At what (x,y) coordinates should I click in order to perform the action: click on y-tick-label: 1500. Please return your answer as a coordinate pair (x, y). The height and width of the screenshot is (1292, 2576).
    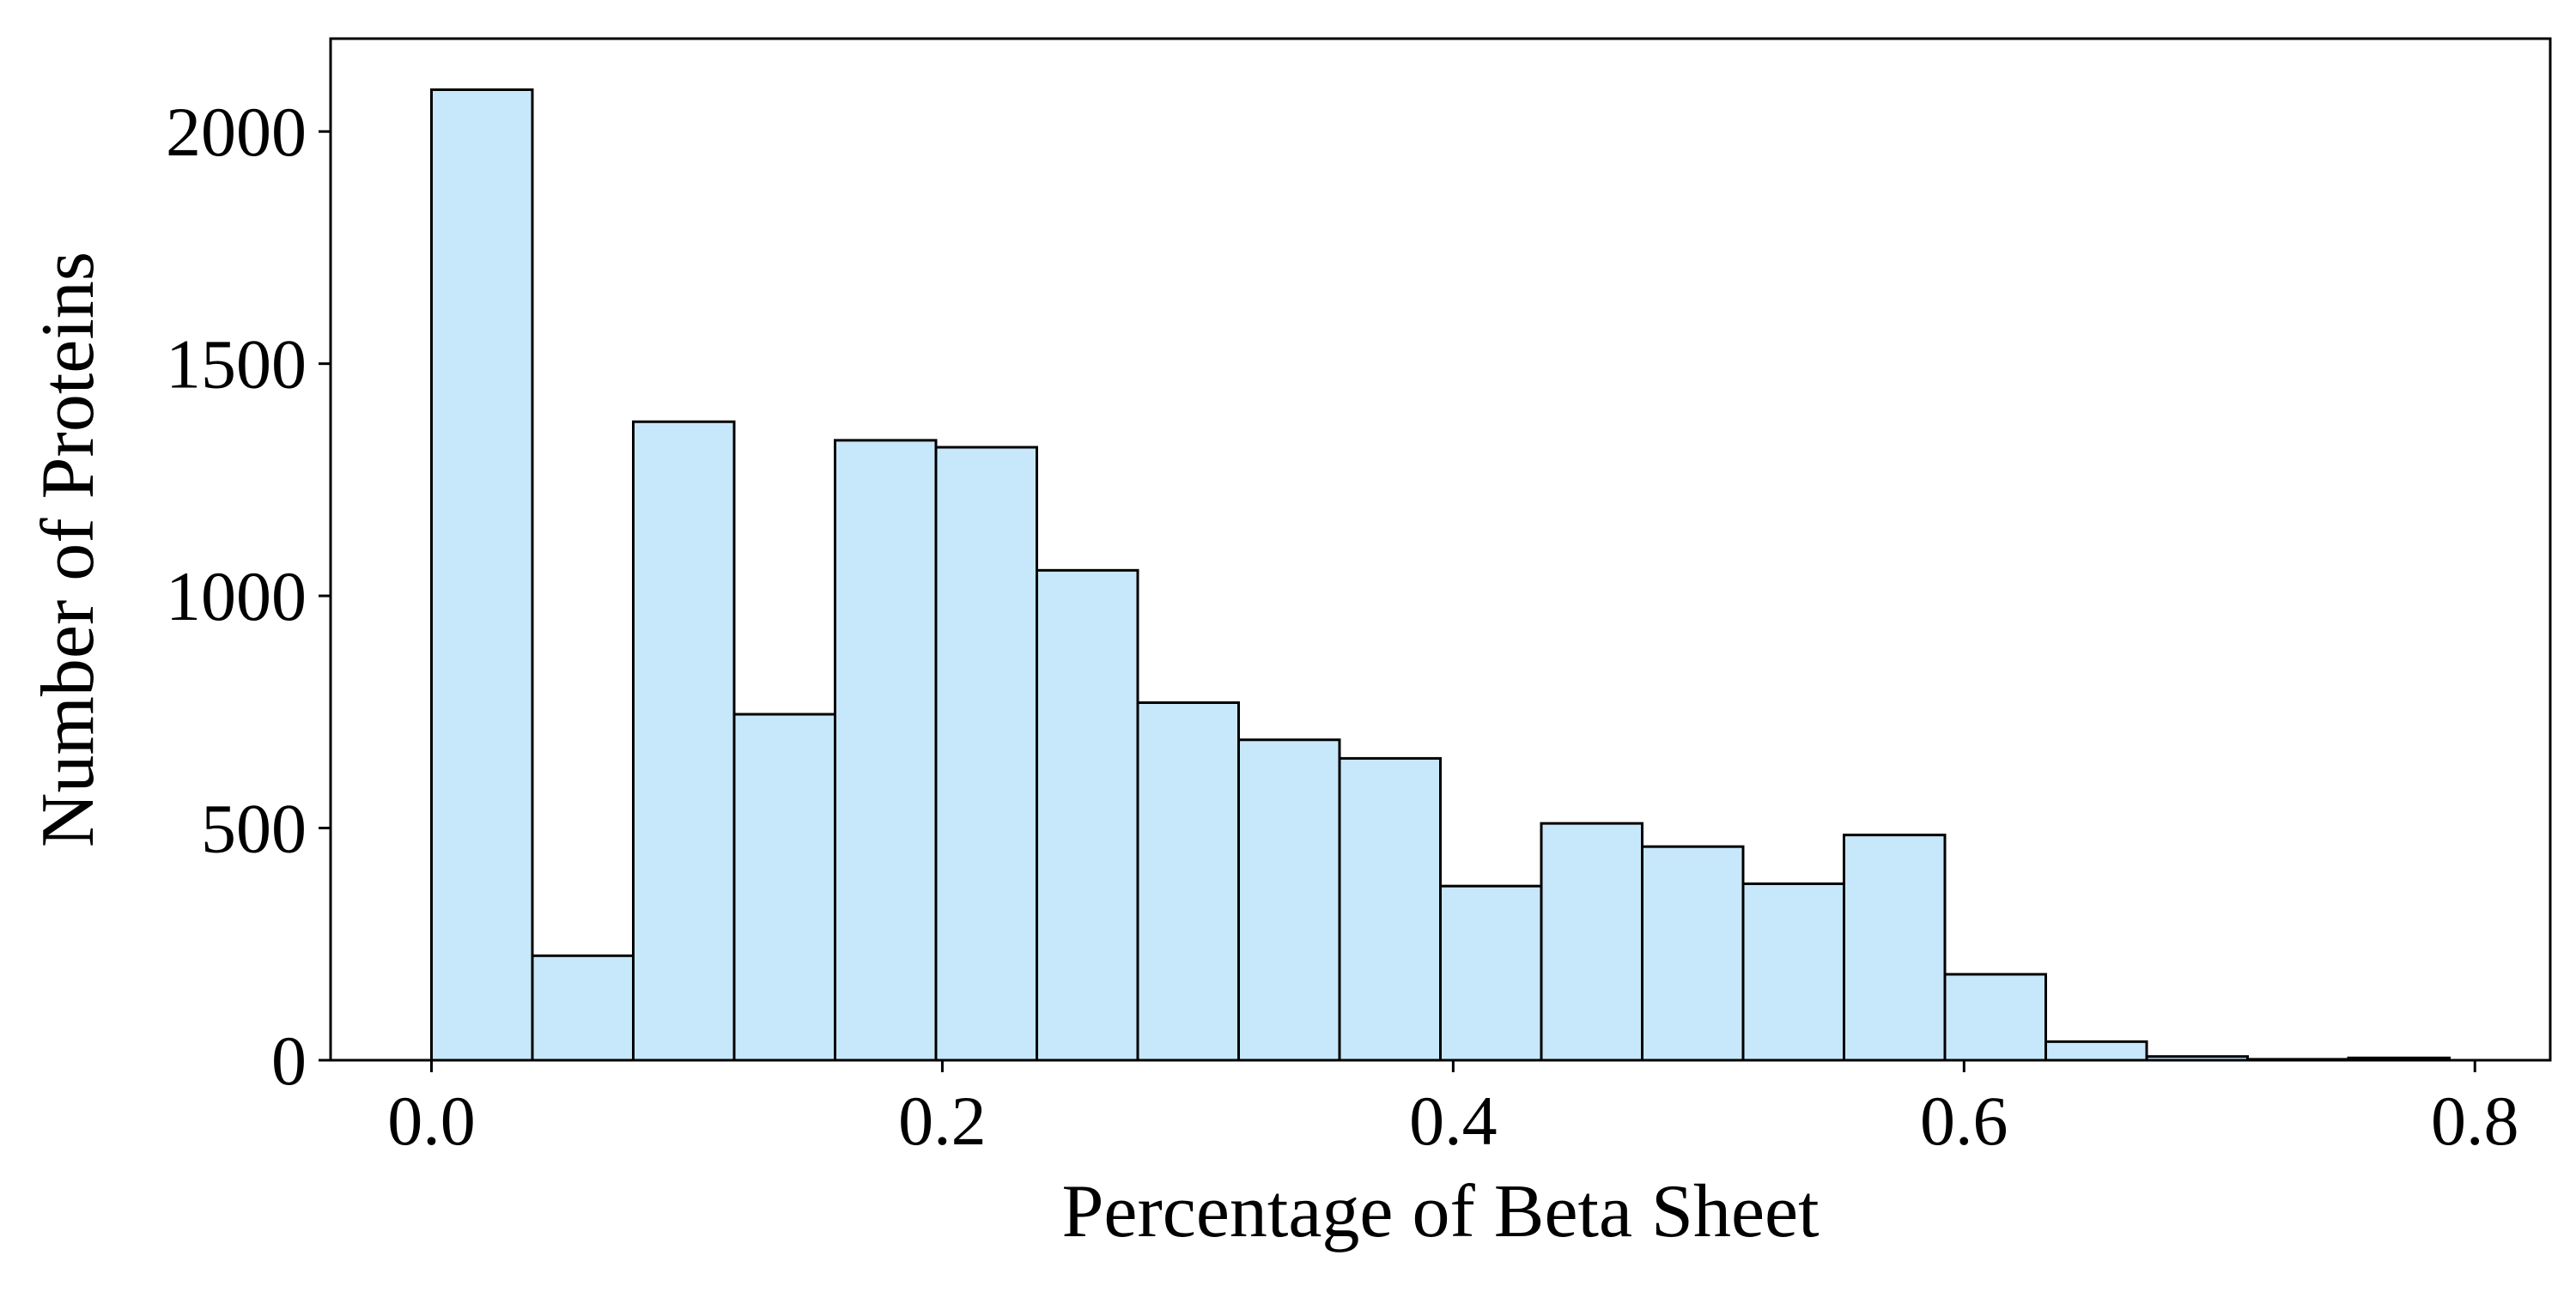
    Looking at the image, I should click on (237, 364).